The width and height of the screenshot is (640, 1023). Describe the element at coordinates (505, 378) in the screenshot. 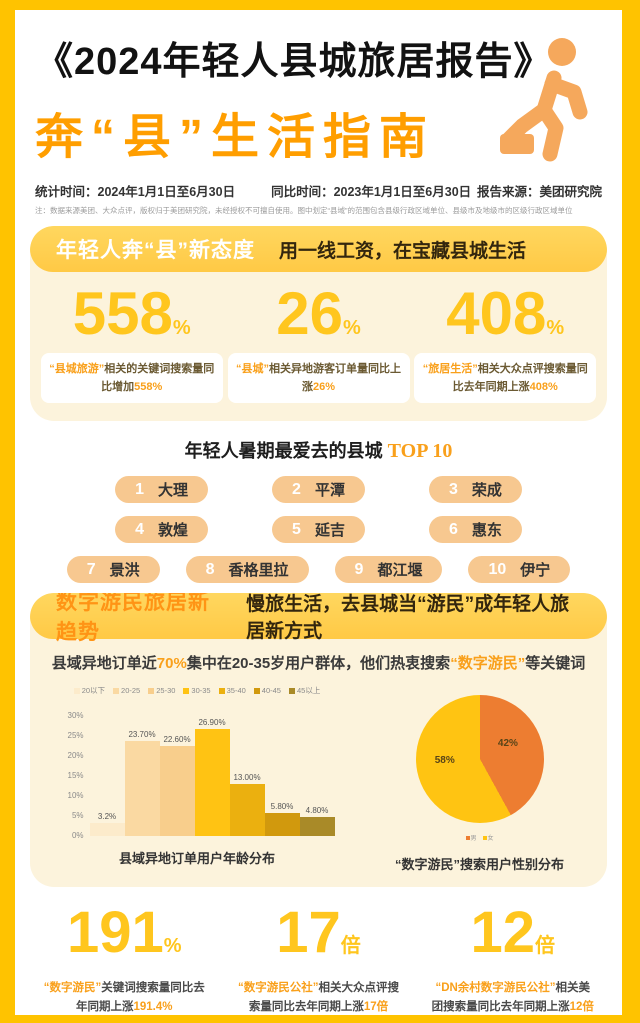

I see `stat-desc: “旅居生活”相关大众点评搜索量同比去年同期上涨408%` at that location.